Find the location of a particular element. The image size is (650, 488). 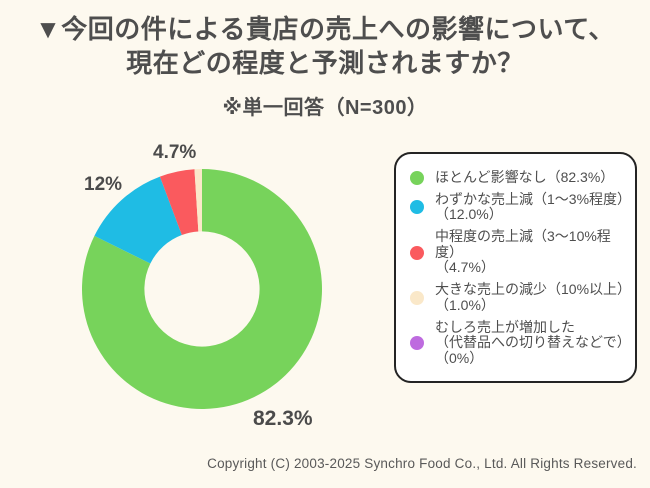

legend-item: ほとんど影響なし（82.3%） is located at coordinates (517, 177).